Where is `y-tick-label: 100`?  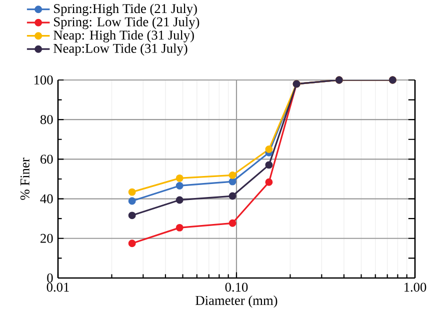
y-tick-label: 100 is located at coordinates (43, 79).